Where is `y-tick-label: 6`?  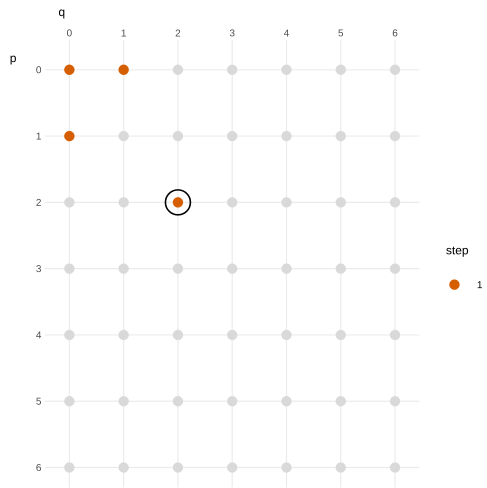
y-tick-label: 6 is located at coordinates (38, 468).